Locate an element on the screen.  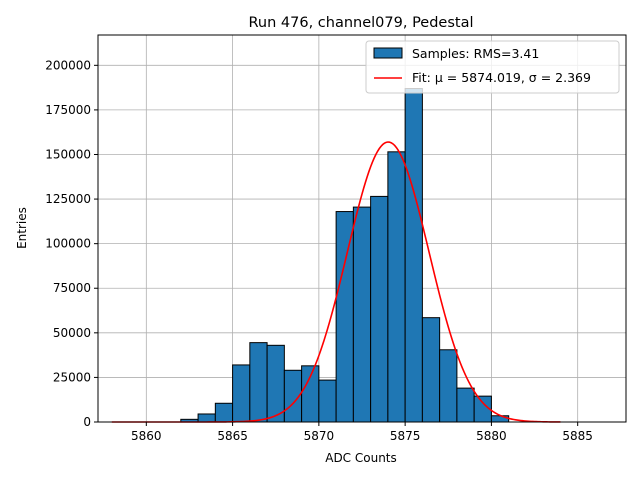
x-tick-label: 5885 is located at coordinates (577, 436).